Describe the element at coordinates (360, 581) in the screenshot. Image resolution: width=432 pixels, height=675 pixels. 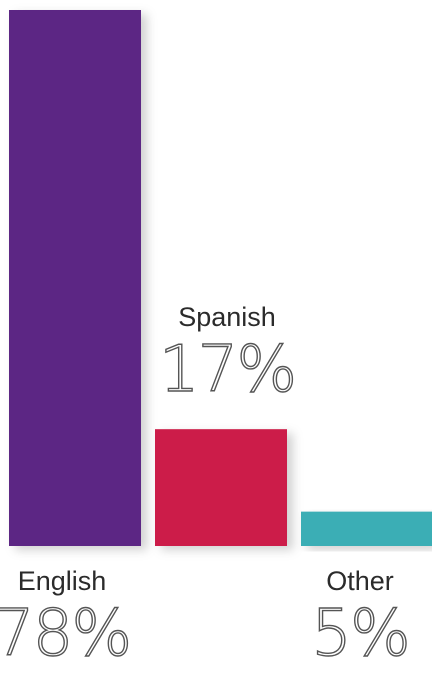
I see `category-label-other: Other` at that location.